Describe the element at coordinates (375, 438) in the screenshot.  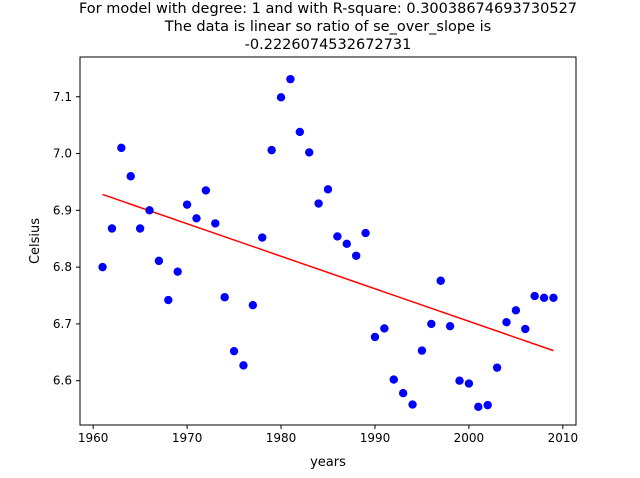
I see `x-tick-label: 1990` at that location.